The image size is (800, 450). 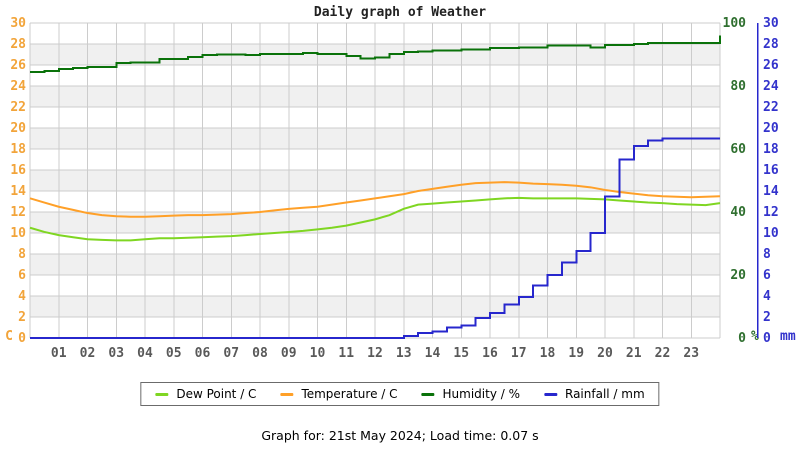 I want to click on axis-tick-label: 02, so click(x=88, y=353).